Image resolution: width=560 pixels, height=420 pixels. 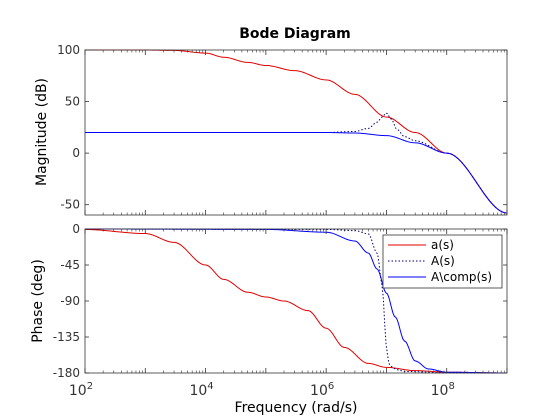 What do you see at coordinates (76, 229) in the screenshot?
I see `phase-y-tick-label: 0` at bounding box center [76, 229].